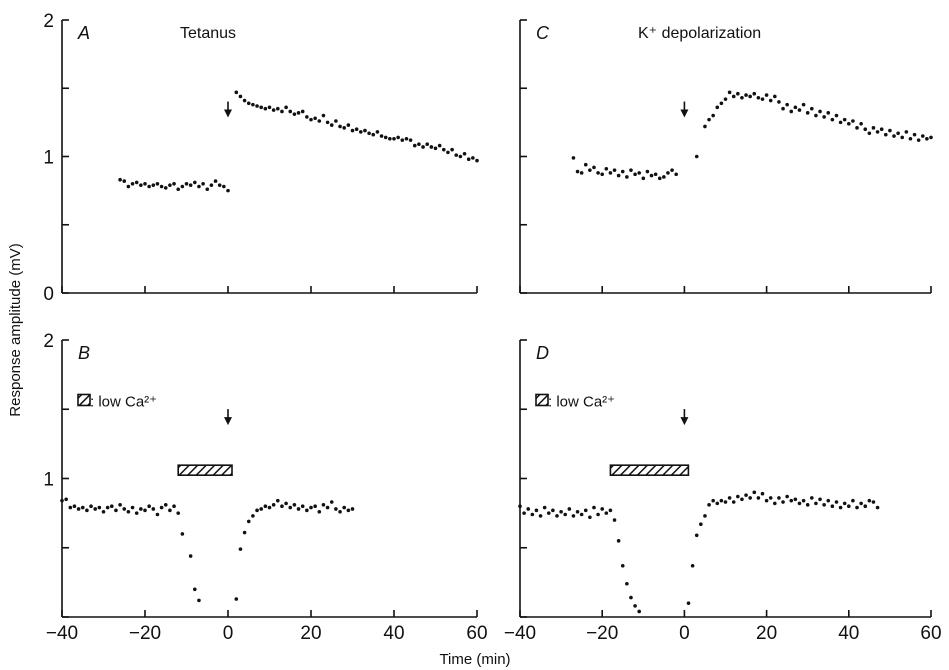 This screenshot has height=670, width=949. What do you see at coordinates (48, 158) in the screenshot?
I see `y-tick-label: 1` at bounding box center [48, 158].